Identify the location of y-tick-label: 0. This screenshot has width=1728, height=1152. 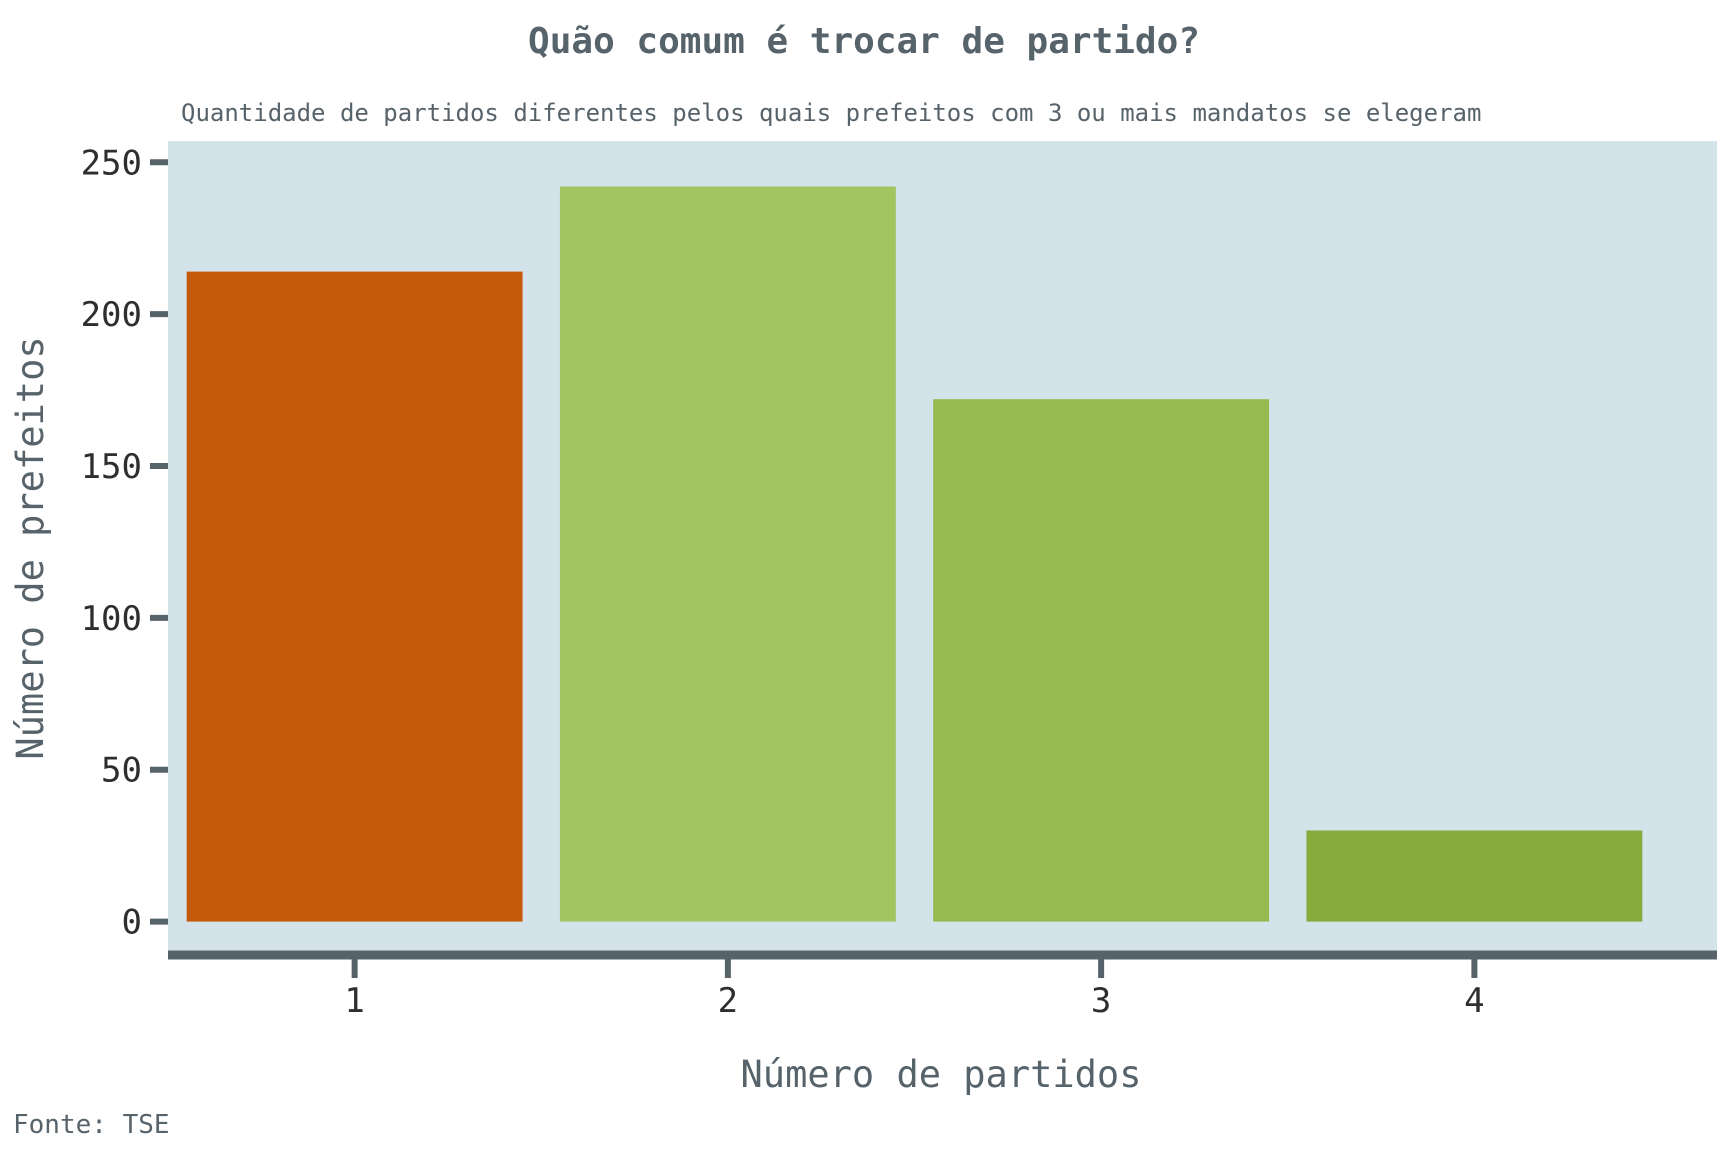
(132, 923).